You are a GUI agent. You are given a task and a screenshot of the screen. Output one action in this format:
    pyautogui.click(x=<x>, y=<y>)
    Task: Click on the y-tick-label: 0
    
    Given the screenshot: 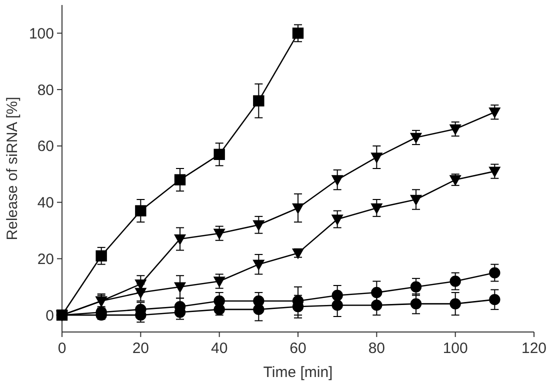 What is the action you would take?
    pyautogui.click(x=50, y=315)
    